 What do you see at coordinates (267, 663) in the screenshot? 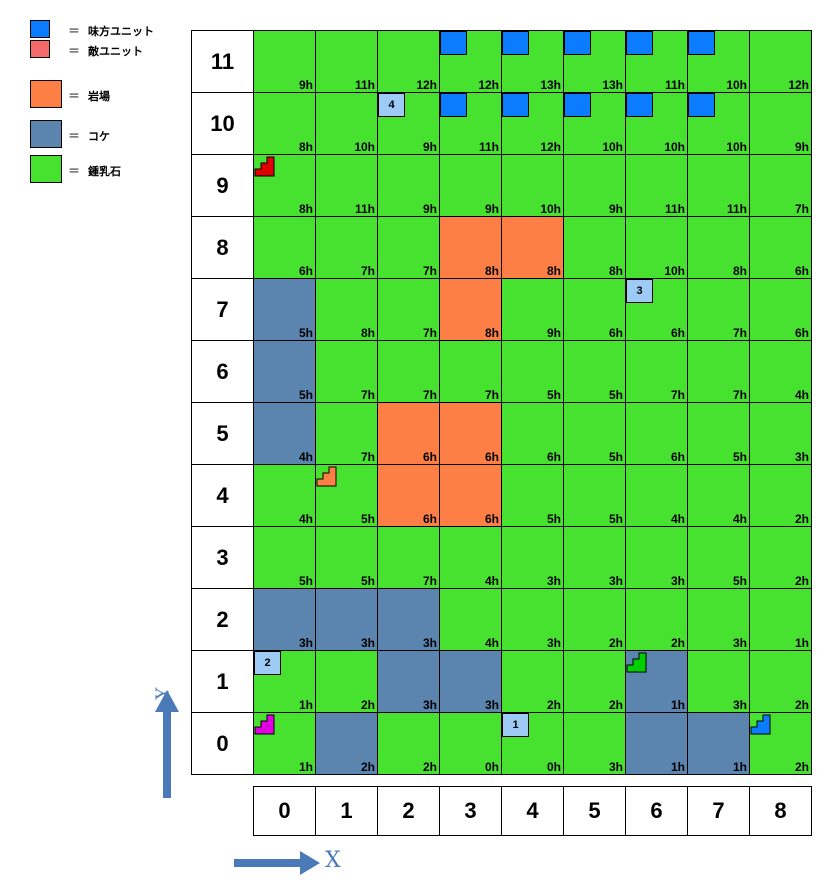
I see `unit-tag: 2` at bounding box center [267, 663].